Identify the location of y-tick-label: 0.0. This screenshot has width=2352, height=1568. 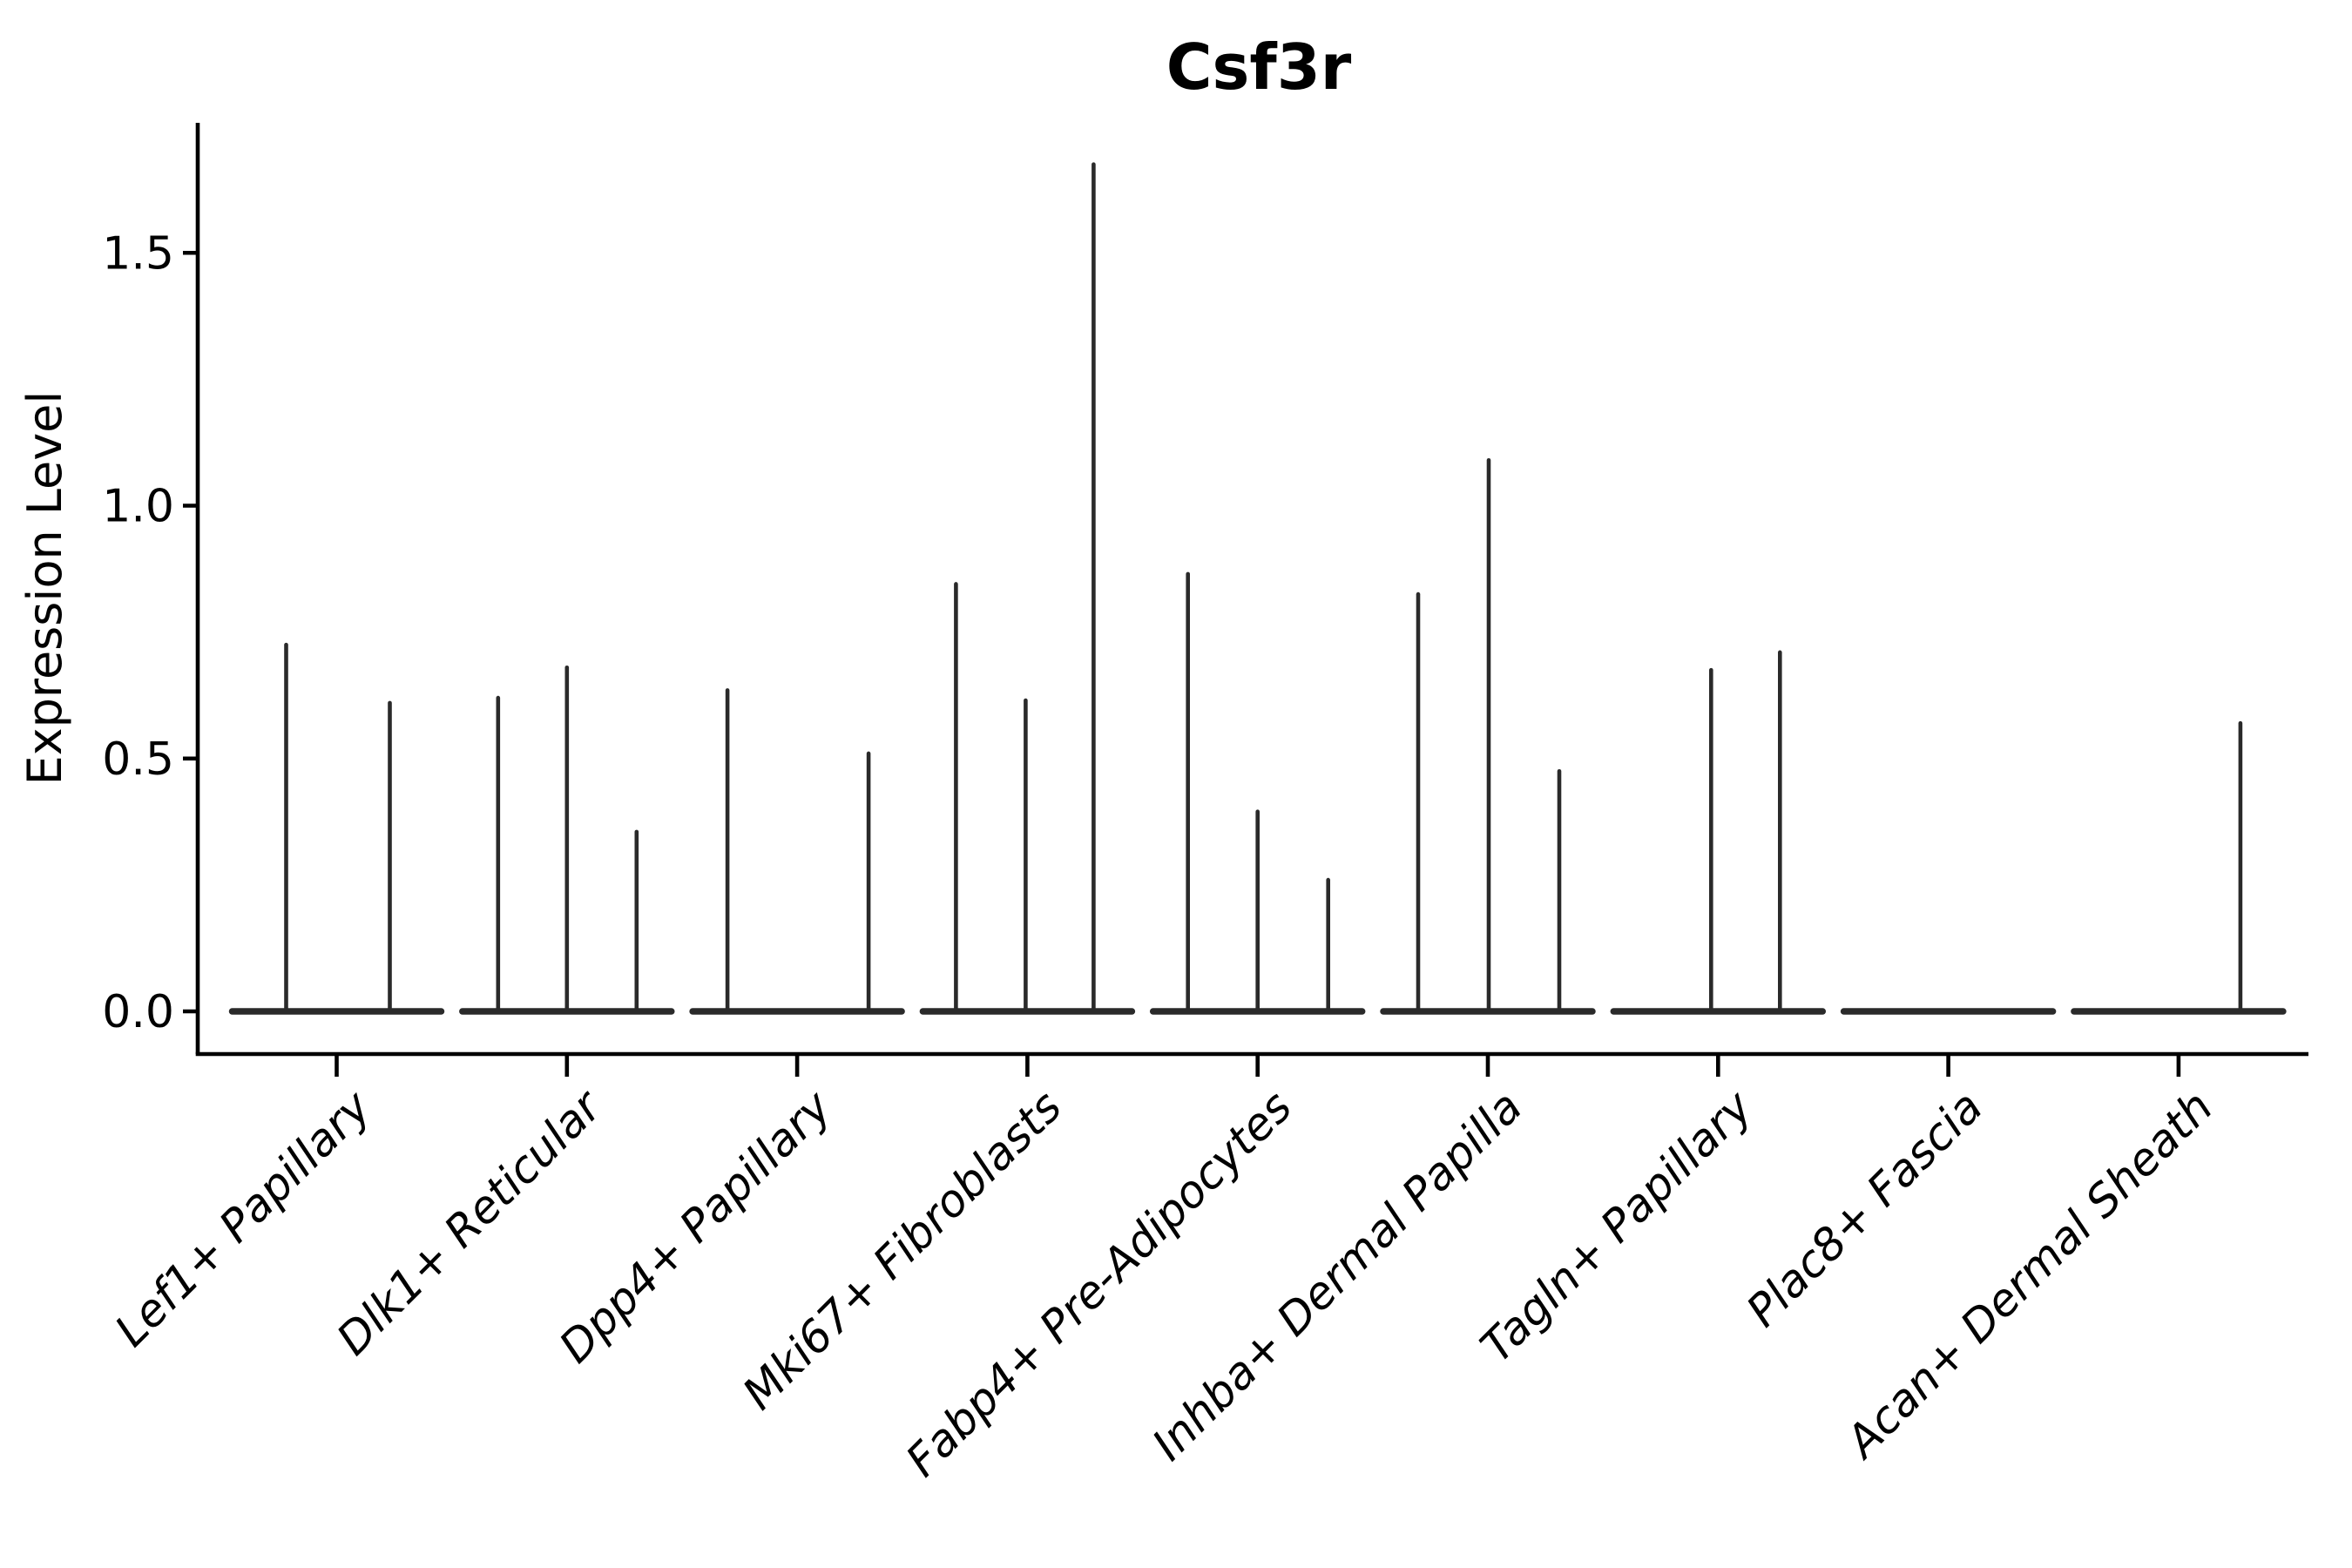
(138, 1012).